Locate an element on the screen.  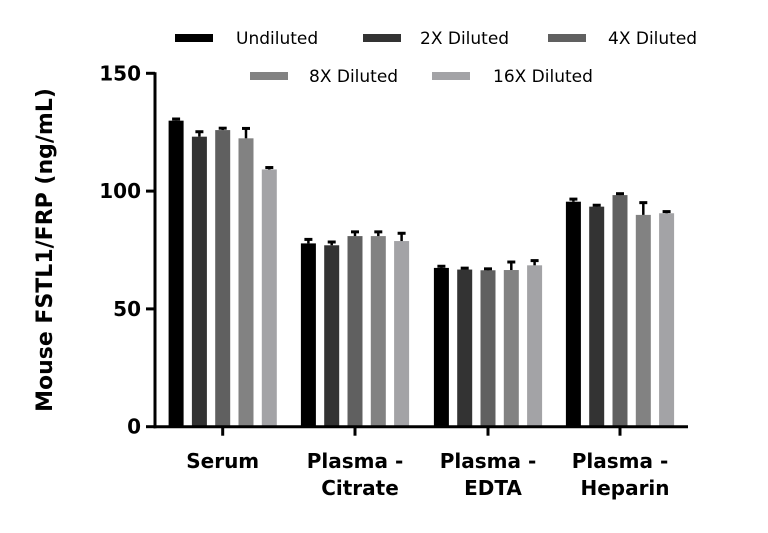
y-tick-label: 100 is located at coordinates (120, 191).